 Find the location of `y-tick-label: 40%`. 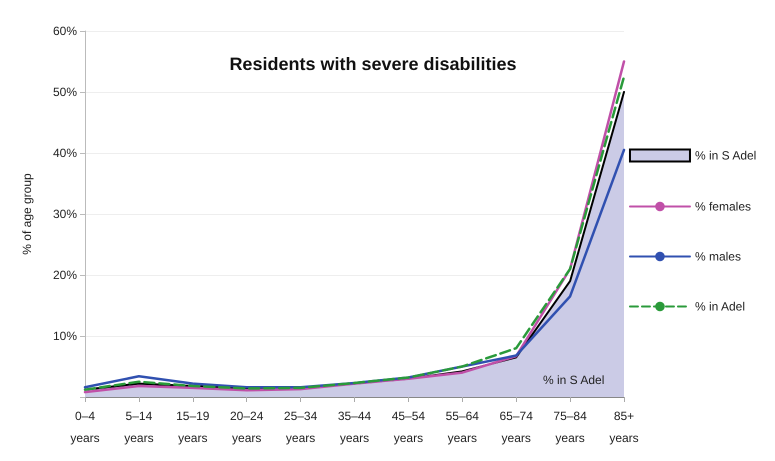

y-tick-label: 40% is located at coordinates (65, 153).